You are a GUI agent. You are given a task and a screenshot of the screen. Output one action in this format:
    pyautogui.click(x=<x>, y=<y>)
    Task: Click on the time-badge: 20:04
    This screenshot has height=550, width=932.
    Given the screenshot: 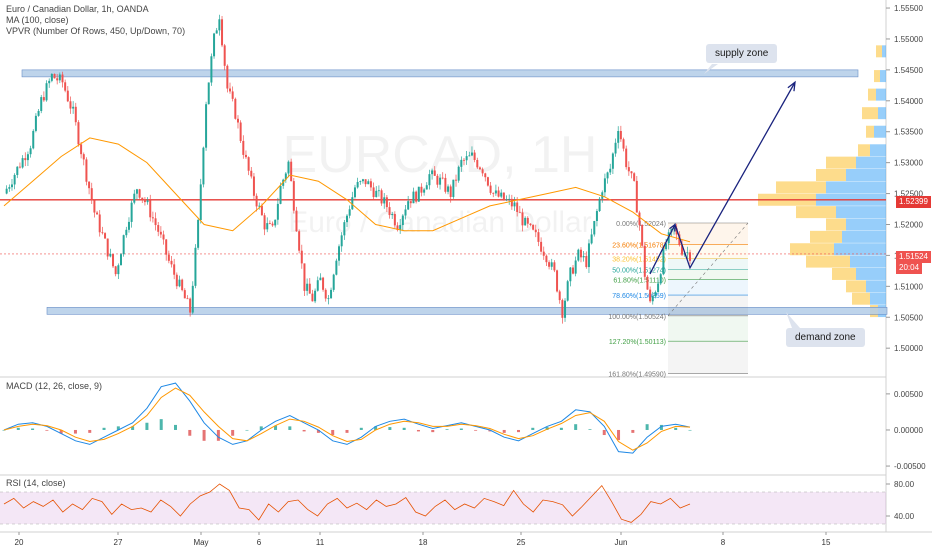 What is the action you would take?
    pyautogui.click(x=909, y=268)
    